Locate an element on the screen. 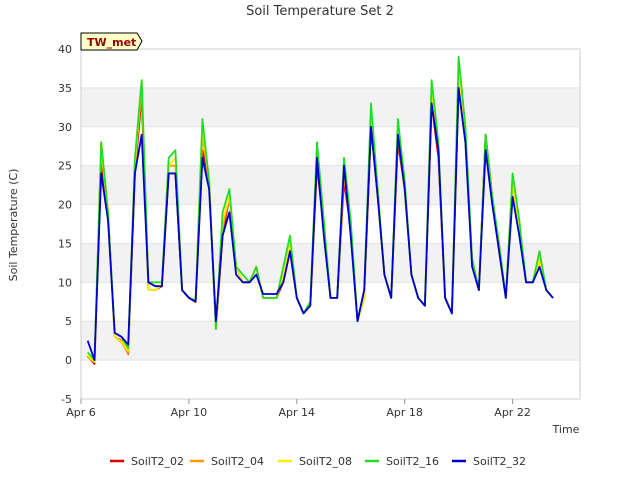 The width and height of the screenshot is (640, 480). y-tick-label: 30 is located at coordinates (65, 127).